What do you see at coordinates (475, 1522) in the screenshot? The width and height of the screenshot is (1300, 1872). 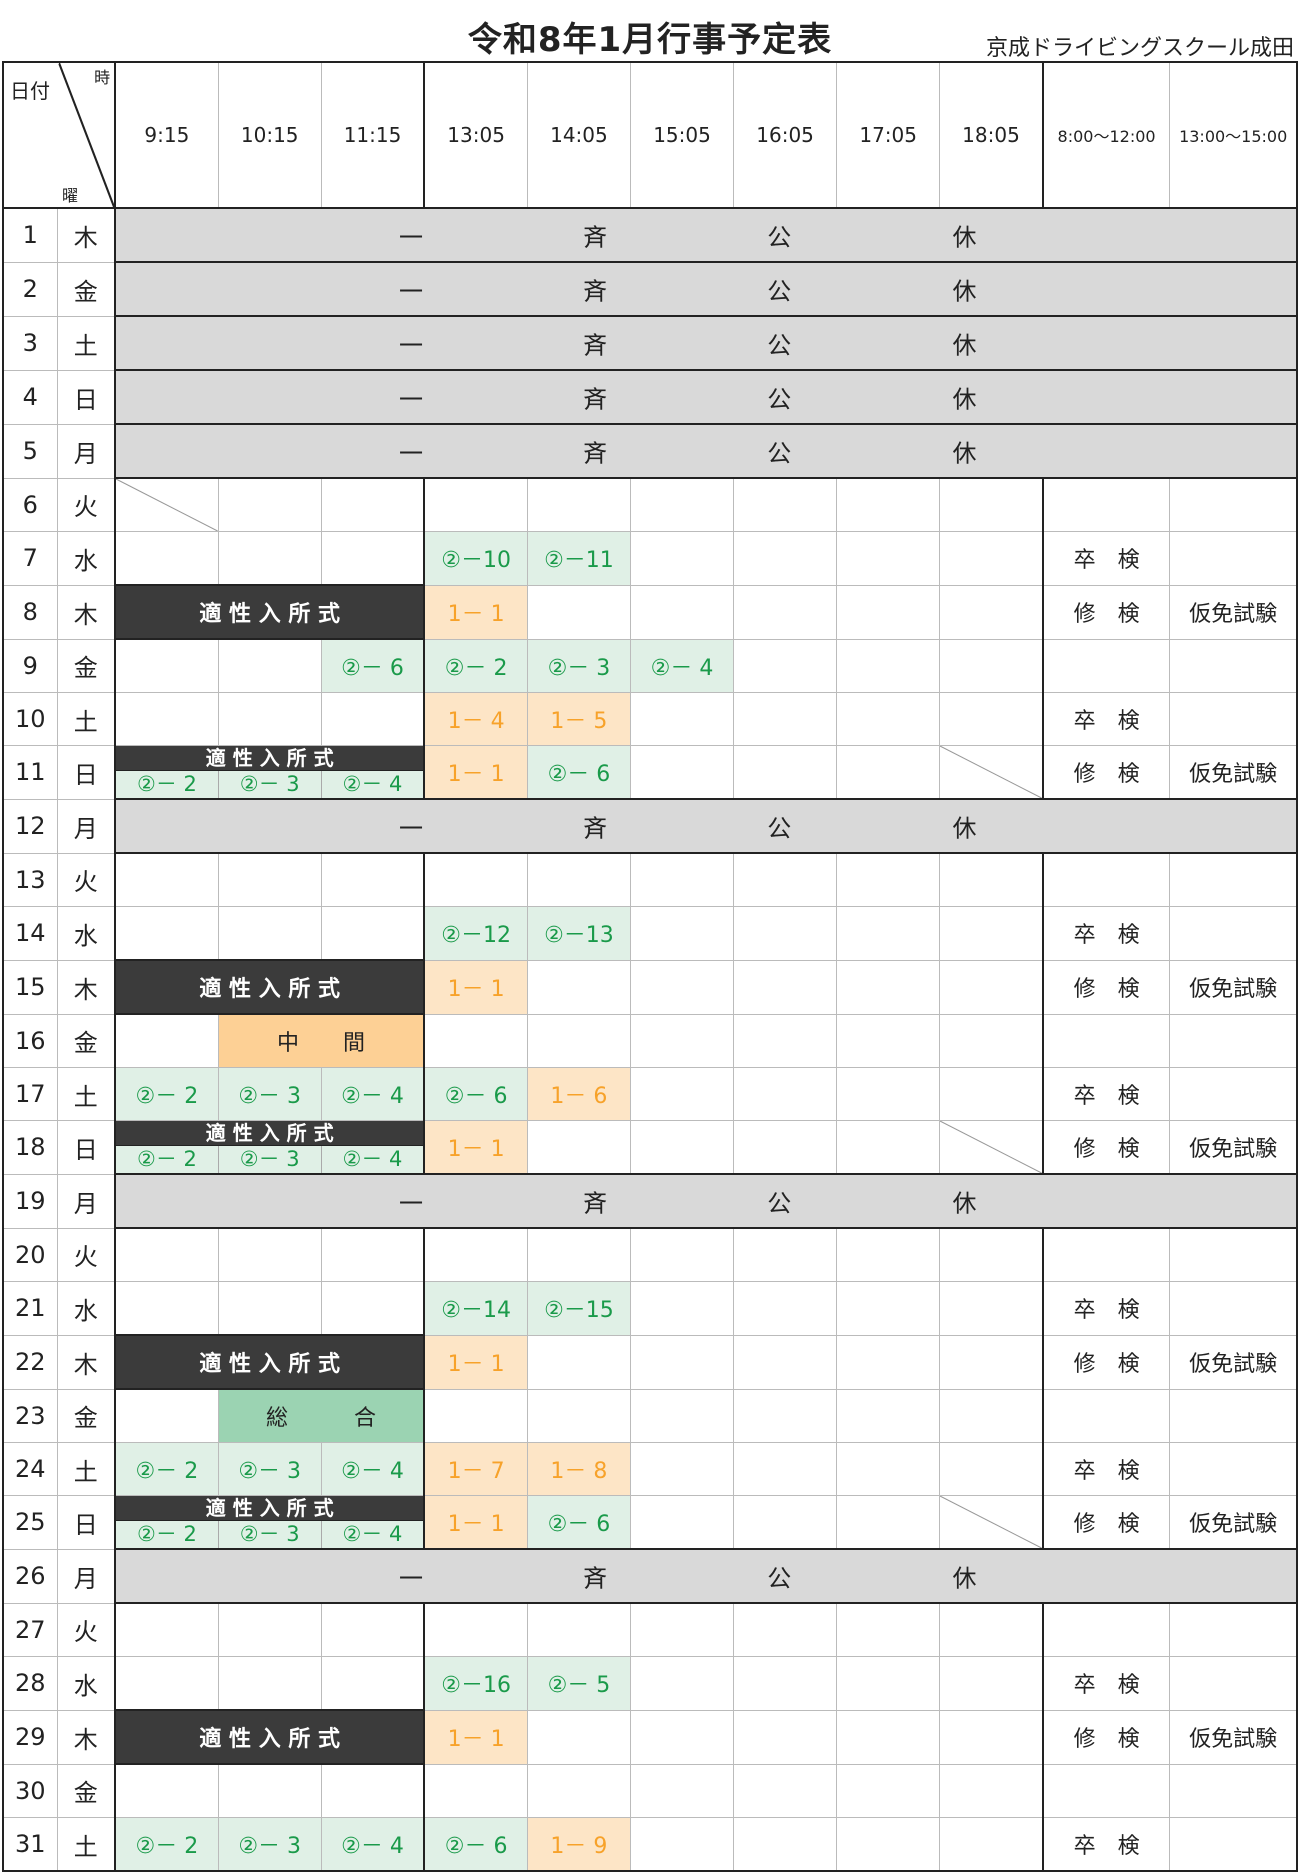 I see `lesson-cell: 1－ 1` at bounding box center [475, 1522].